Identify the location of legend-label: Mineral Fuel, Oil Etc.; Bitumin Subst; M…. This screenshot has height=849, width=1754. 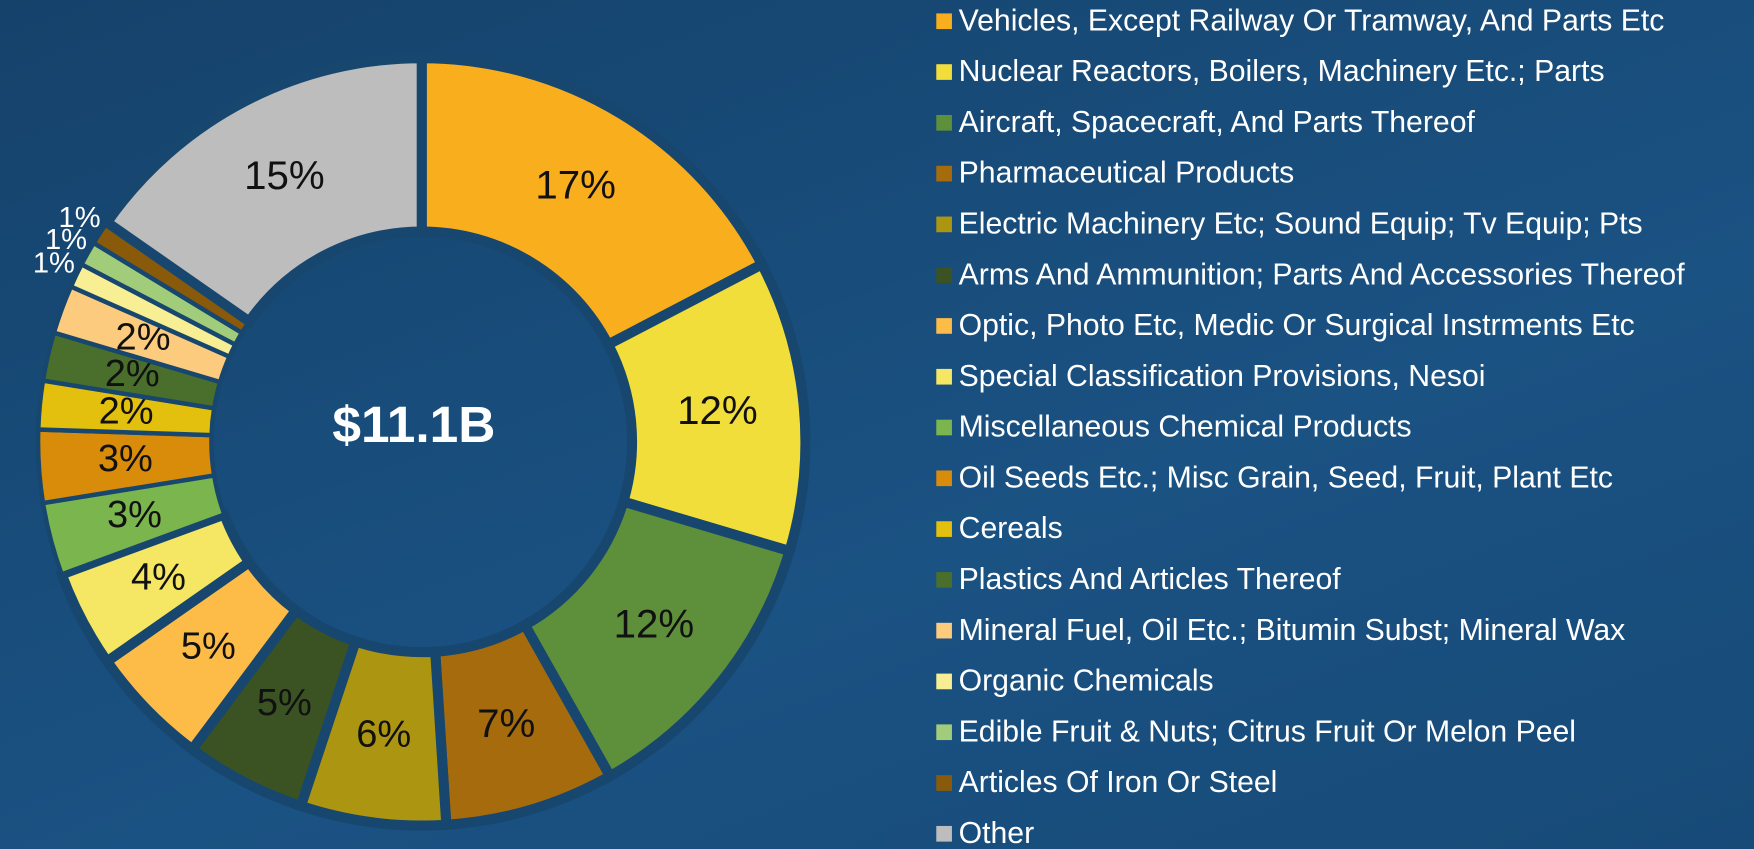
(1292, 630).